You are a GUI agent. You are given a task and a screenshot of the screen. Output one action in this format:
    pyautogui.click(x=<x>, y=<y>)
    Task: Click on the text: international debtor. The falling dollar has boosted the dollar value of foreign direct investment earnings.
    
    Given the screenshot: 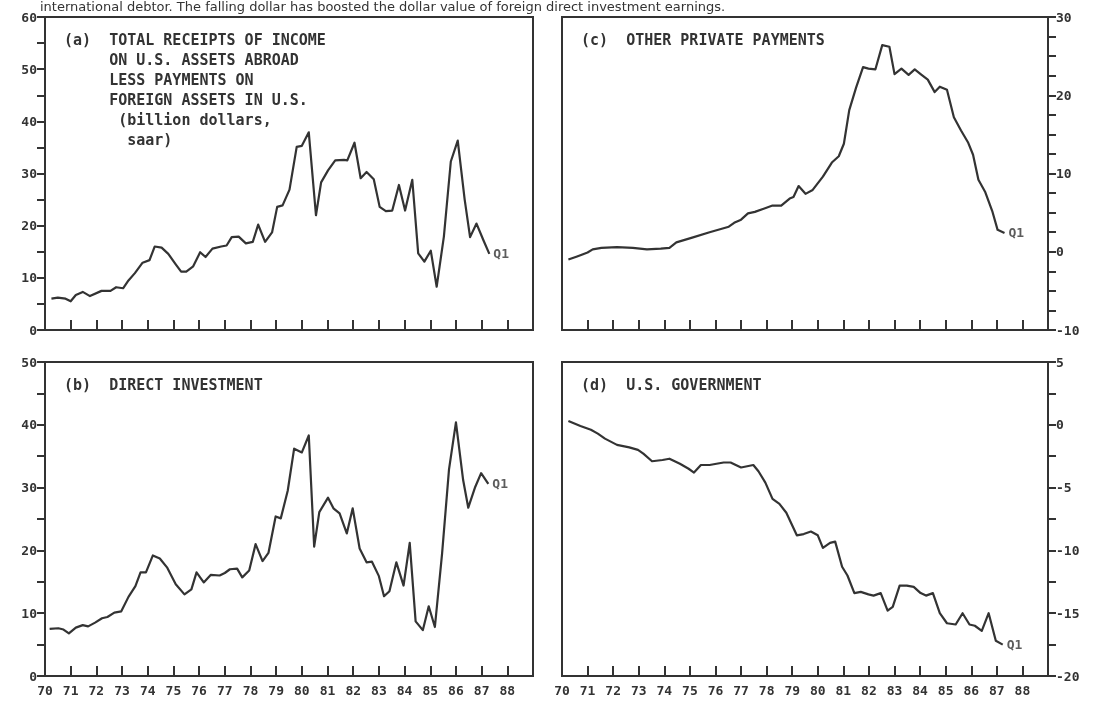 What is the action you would take?
    pyautogui.click(x=383, y=7)
    